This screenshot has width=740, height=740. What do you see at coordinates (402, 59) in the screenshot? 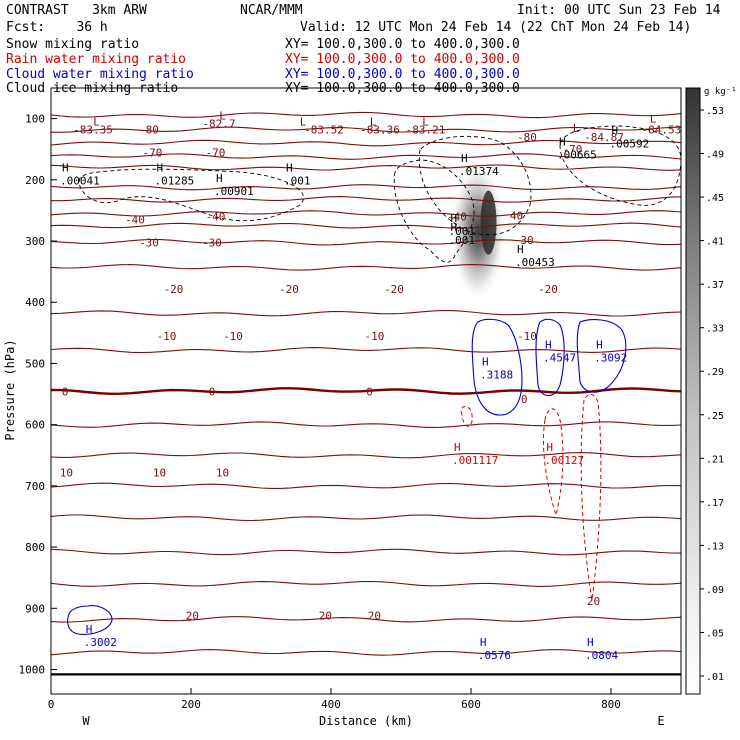
I see `field-xy-rain: XY= 100.0,300.0 to 400.0,300.0` at bounding box center [402, 59].